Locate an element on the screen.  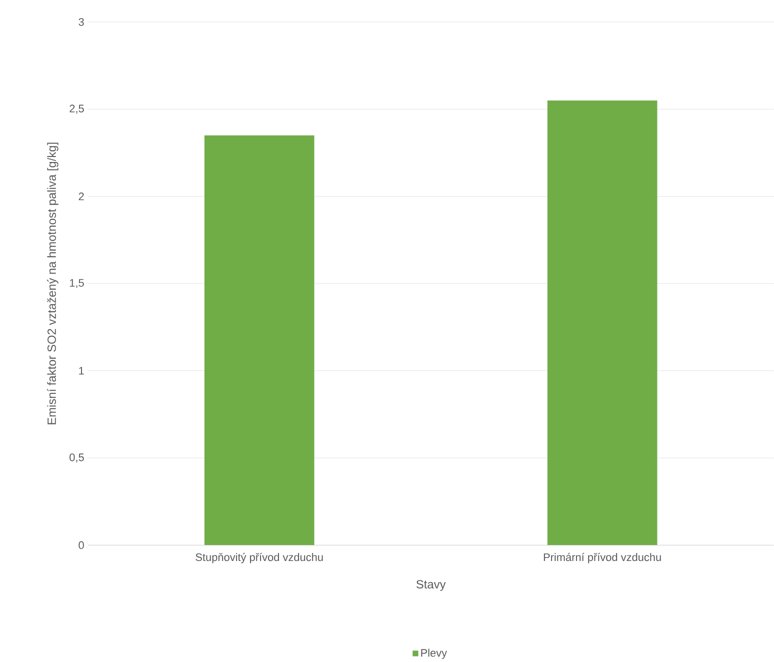
x-axis-title: Stavy is located at coordinates (431, 585).